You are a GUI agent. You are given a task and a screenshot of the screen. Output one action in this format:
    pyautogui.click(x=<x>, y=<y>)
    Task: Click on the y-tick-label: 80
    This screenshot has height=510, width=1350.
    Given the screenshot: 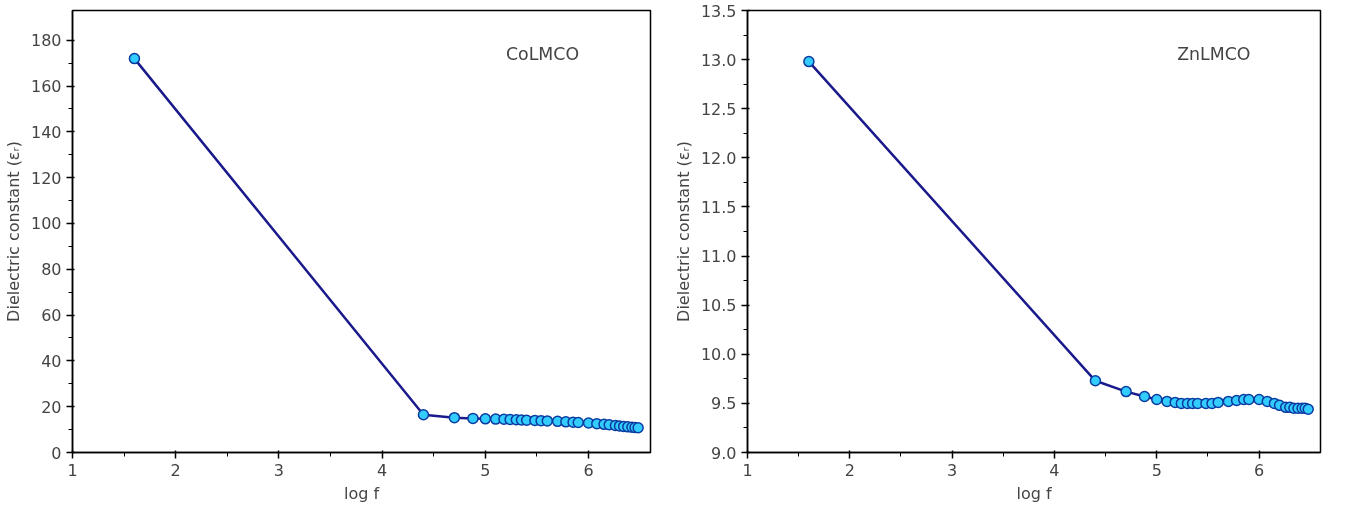 What is the action you would take?
    pyautogui.click(x=51, y=270)
    